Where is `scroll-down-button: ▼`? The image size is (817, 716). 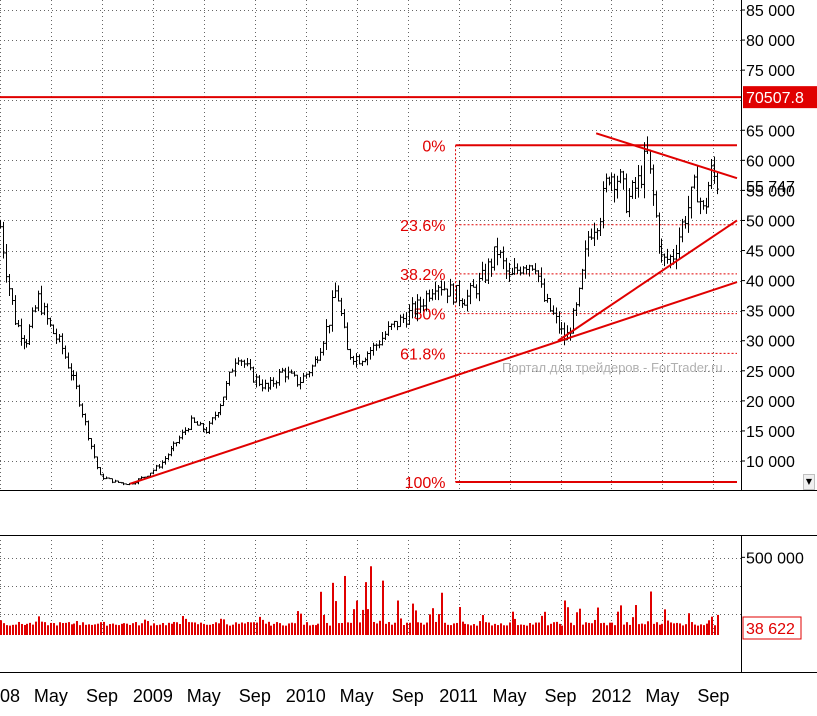 scroll-down-button: ▼ is located at coordinates (809, 482).